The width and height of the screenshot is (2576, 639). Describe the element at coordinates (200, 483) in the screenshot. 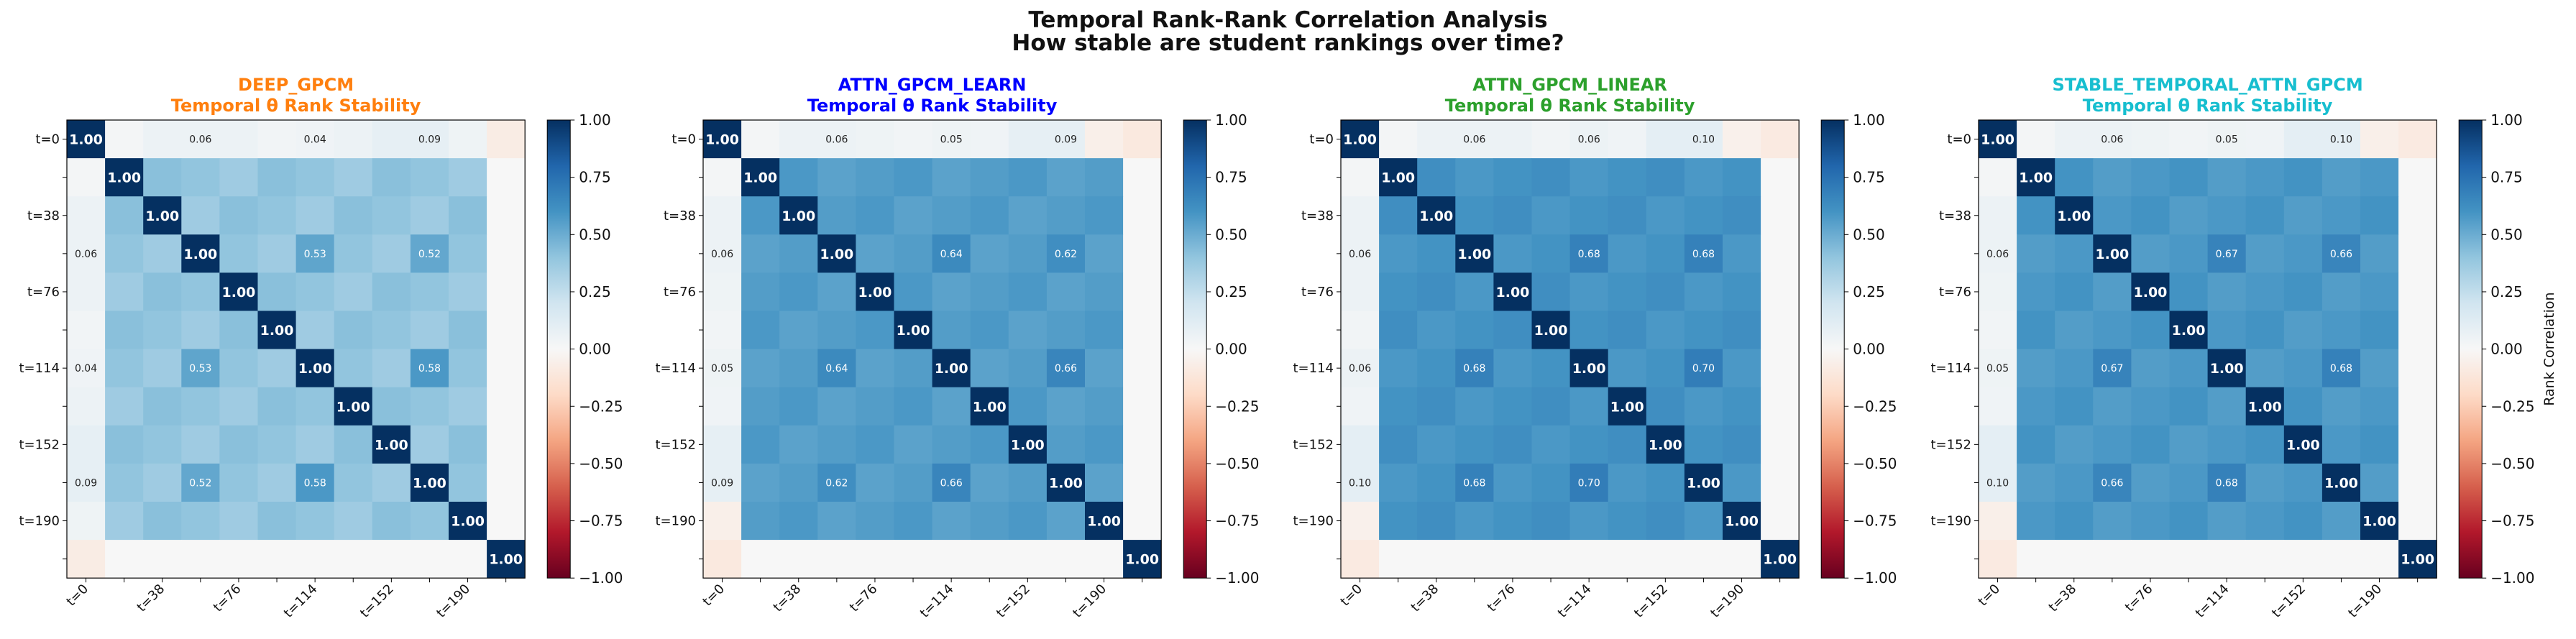

I see `cell-annotation: 0.52` at that location.